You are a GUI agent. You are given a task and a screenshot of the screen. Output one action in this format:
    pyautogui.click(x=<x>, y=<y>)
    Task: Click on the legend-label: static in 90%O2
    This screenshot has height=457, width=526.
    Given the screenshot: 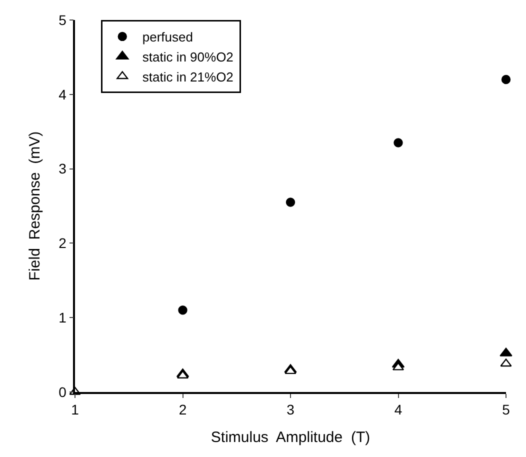 What is the action you would take?
    pyautogui.click(x=188, y=56)
    